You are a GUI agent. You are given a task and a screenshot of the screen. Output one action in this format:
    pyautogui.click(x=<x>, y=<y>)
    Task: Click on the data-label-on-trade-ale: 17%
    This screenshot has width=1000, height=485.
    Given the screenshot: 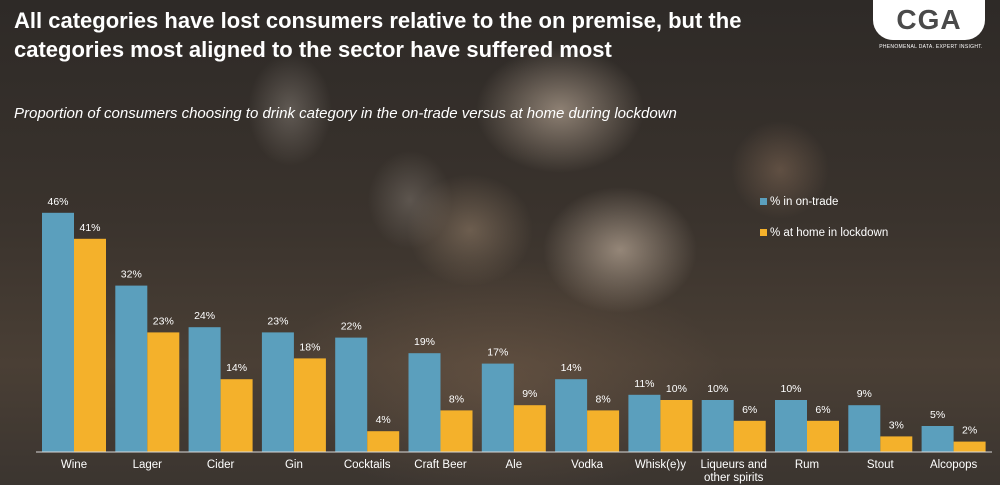 What is the action you would take?
    pyautogui.click(x=497, y=353)
    